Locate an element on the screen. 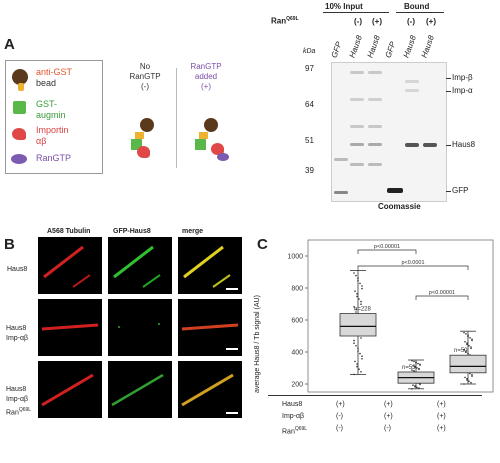 Image resolution: width=500 pixels, height=463 pixels. y-tick-label-1000: 1000 is located at coordinates (295, 257).